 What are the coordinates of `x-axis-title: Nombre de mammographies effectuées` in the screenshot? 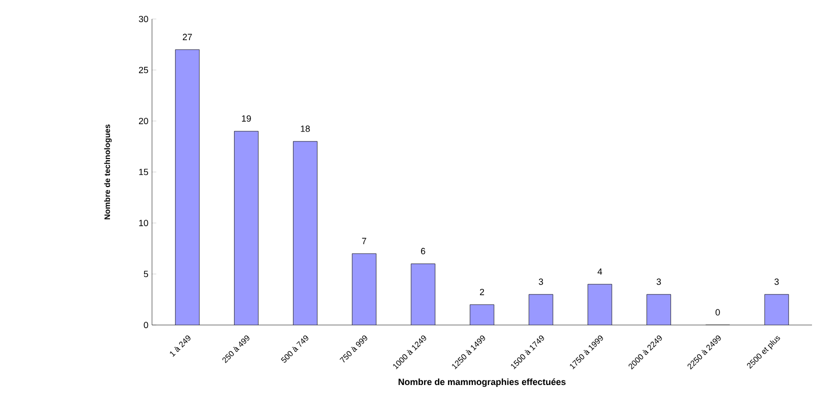 It's located at (482, 382).